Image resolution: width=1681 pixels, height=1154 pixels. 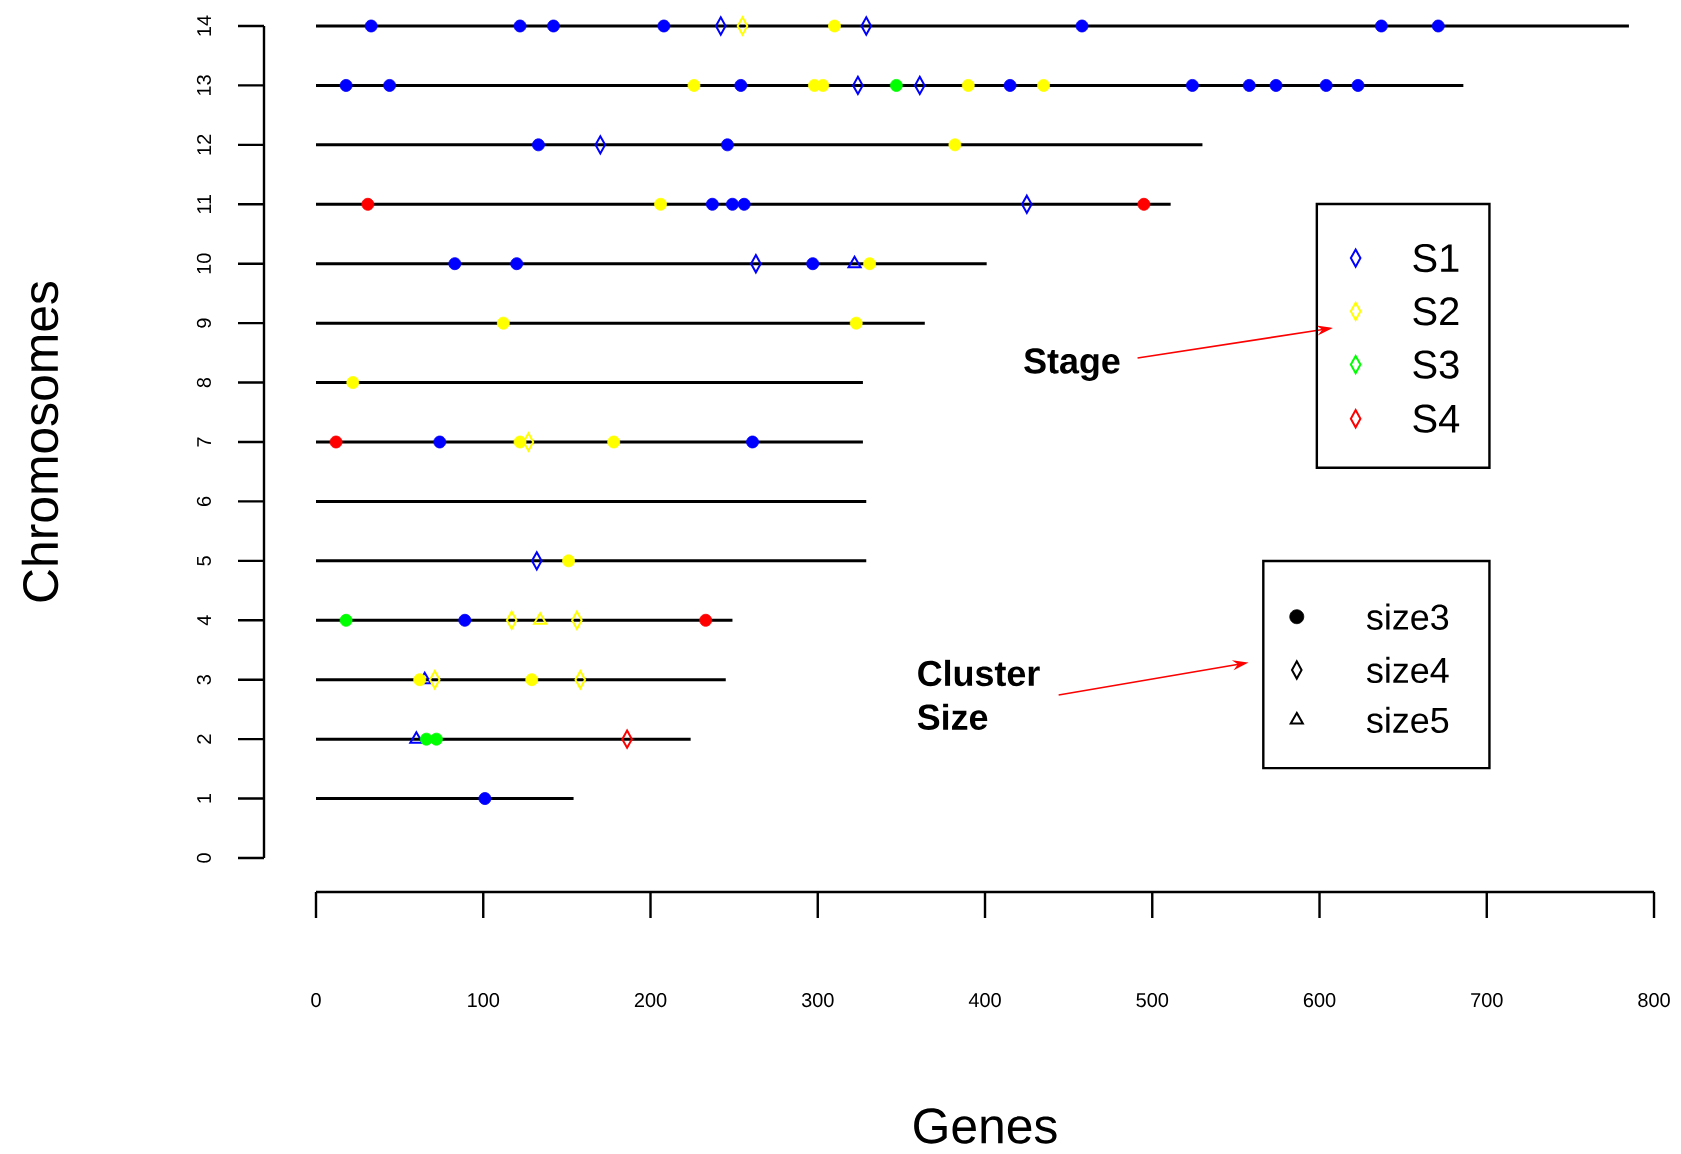 What do you see at coordinates (203, 263) in the screenshot?
I see `y-tick-label: 10` at bounding box center [203, 263].